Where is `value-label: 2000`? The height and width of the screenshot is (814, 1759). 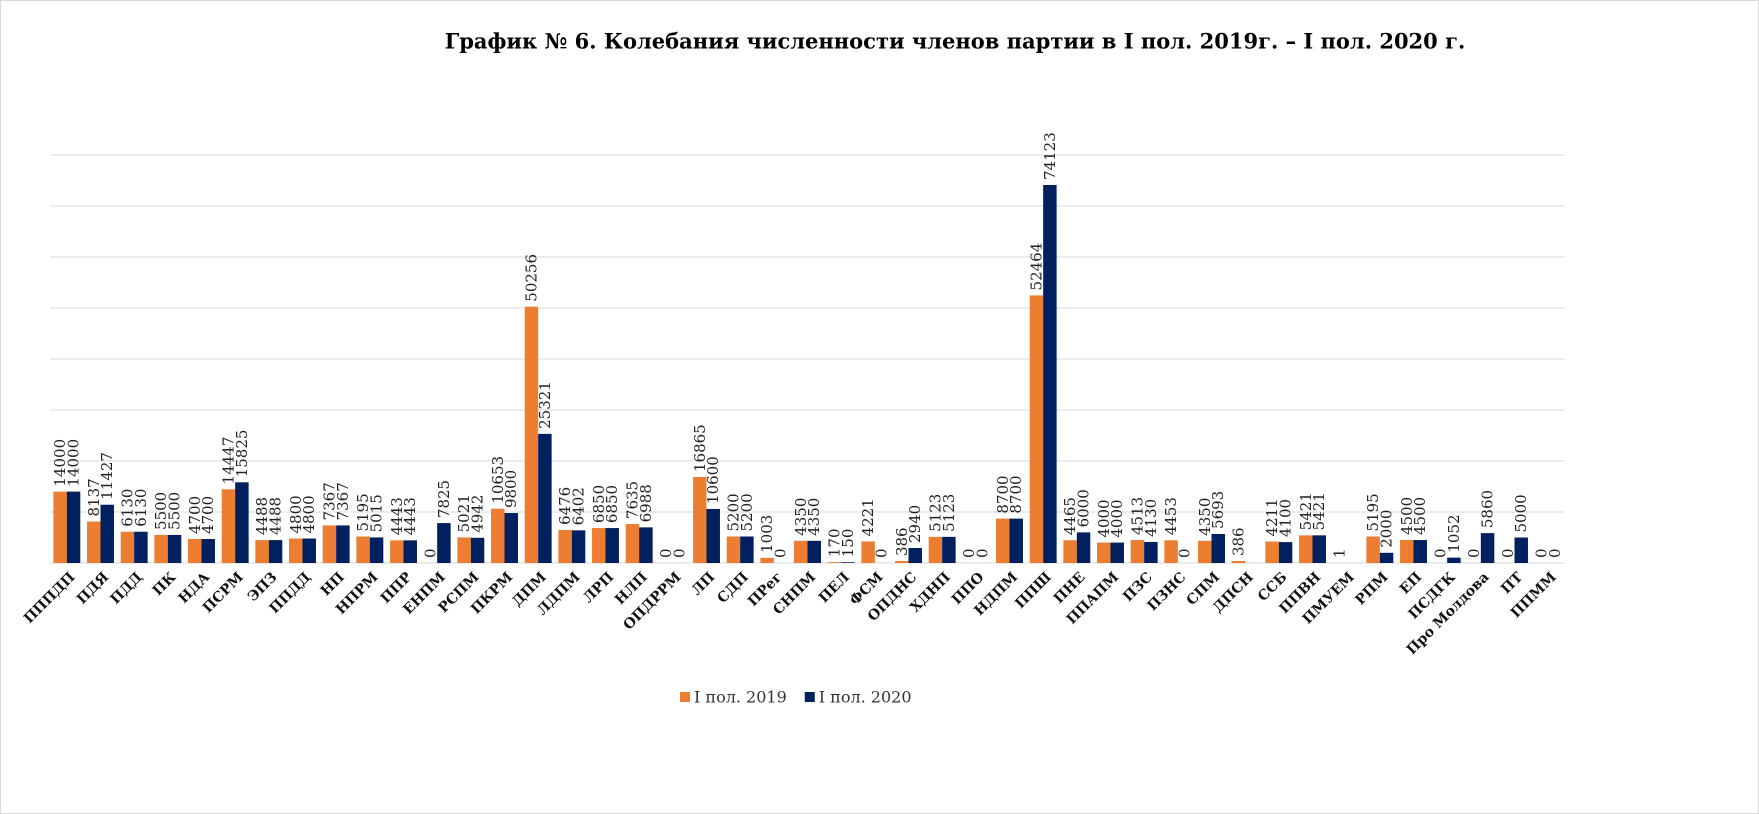 value-label: 2000 is located at coordinates (1387, 529).